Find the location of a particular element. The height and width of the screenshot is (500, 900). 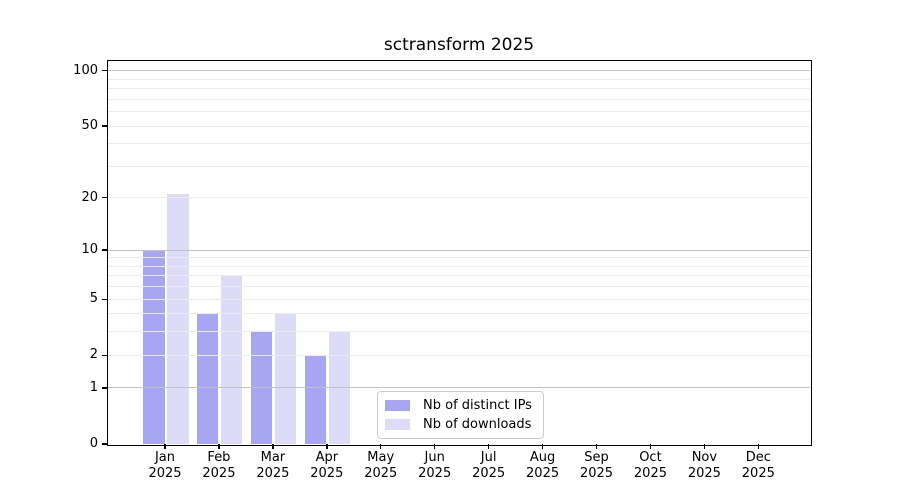

x-tick-label: Dec 2025 is located at coordinates (758, 466).